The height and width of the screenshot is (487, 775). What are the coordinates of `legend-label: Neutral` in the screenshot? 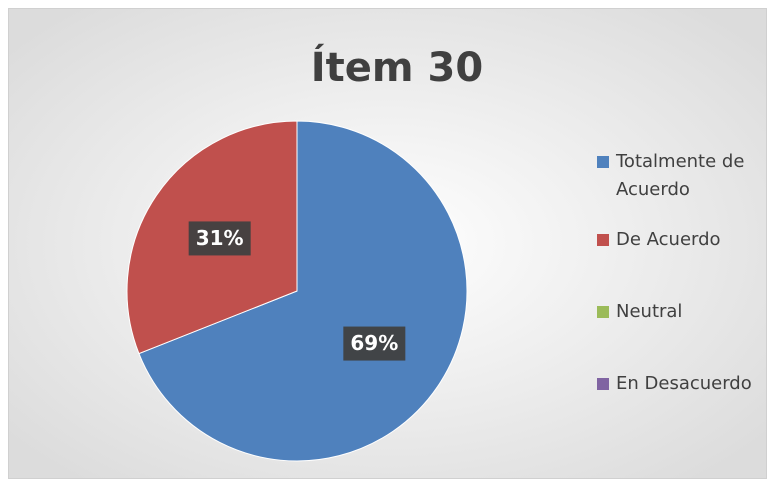 It's located at (649, 311).